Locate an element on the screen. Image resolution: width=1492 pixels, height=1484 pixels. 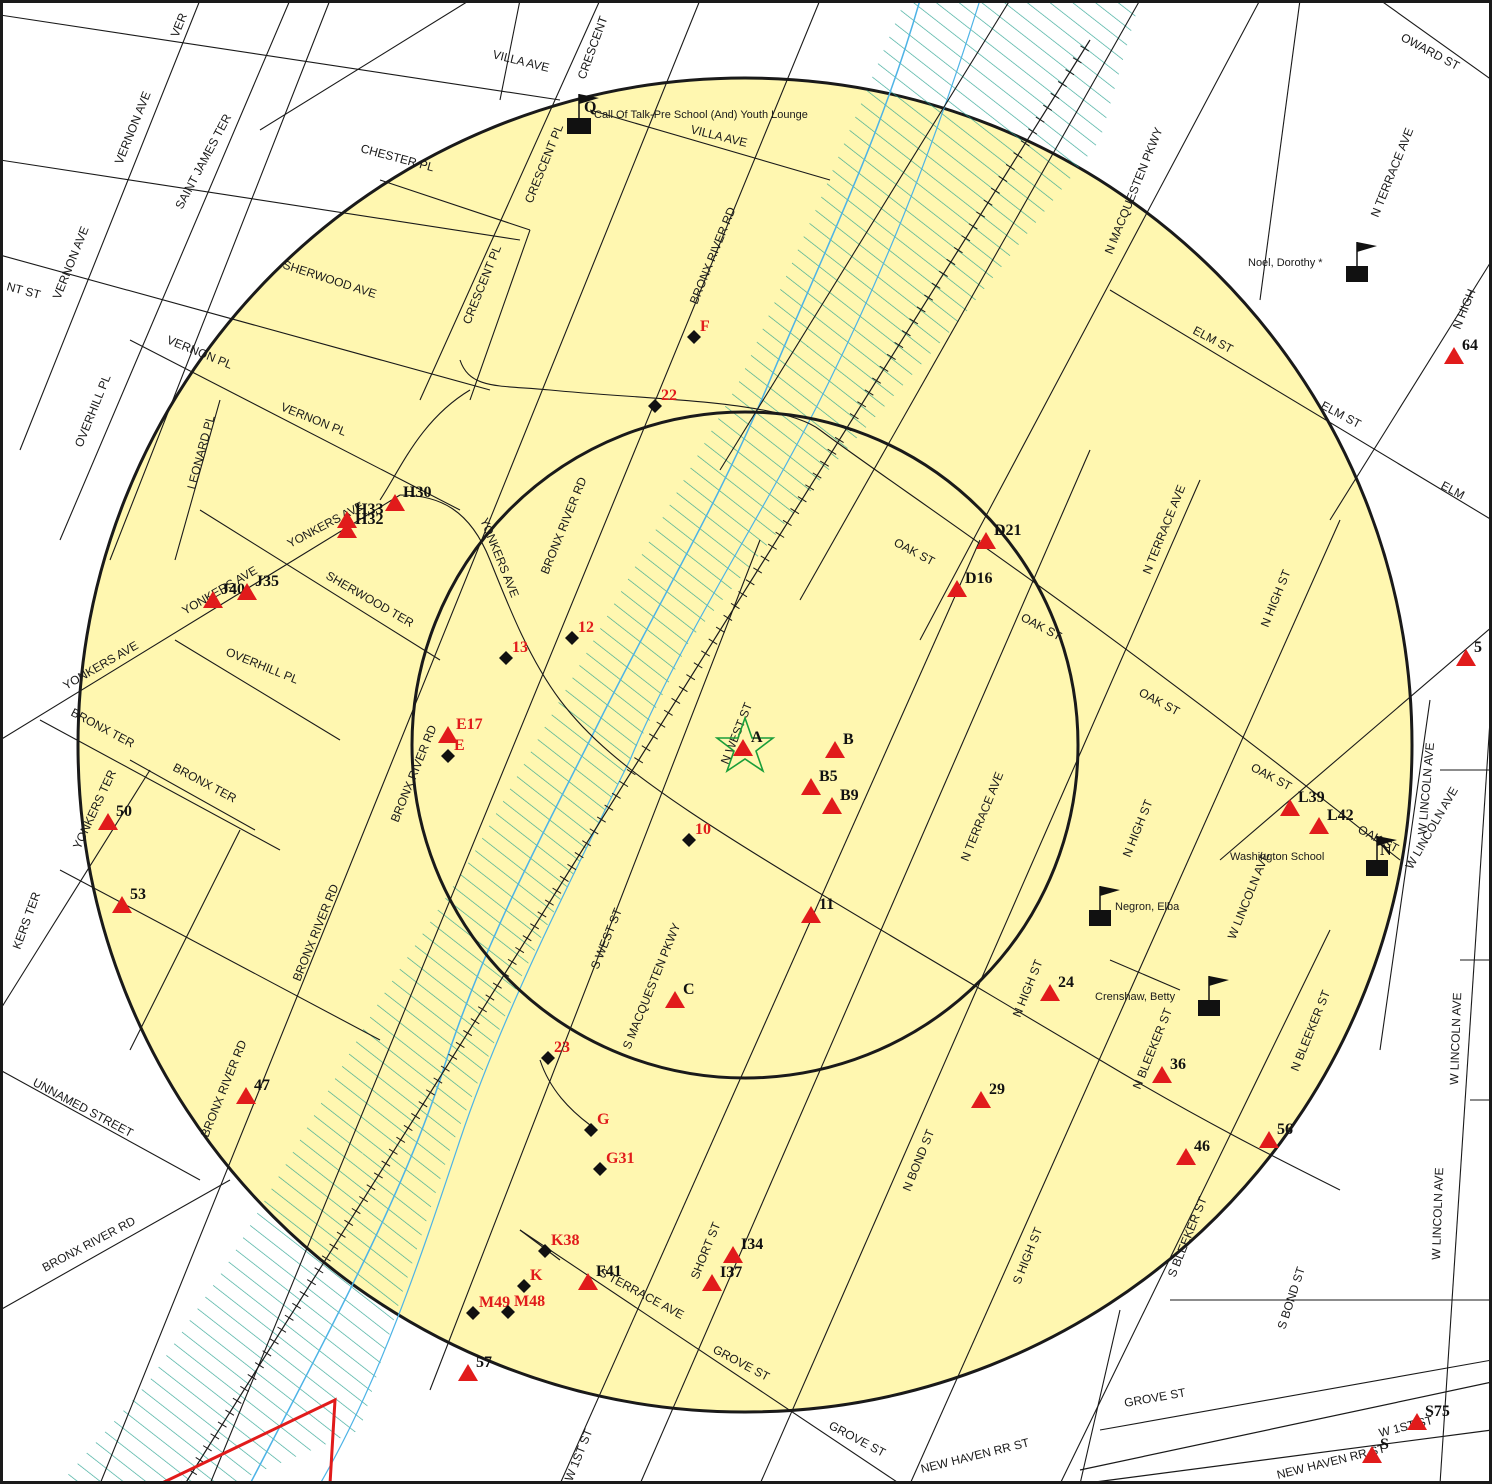
marker-triangle-47: 47 is located at coordinates (253, 1090).